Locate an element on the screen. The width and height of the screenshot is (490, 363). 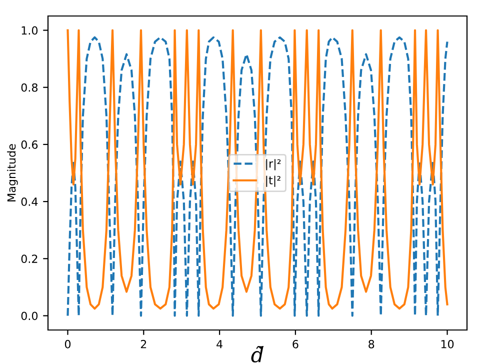
x-tick-label: 2 is located at coordinates (143, 344).